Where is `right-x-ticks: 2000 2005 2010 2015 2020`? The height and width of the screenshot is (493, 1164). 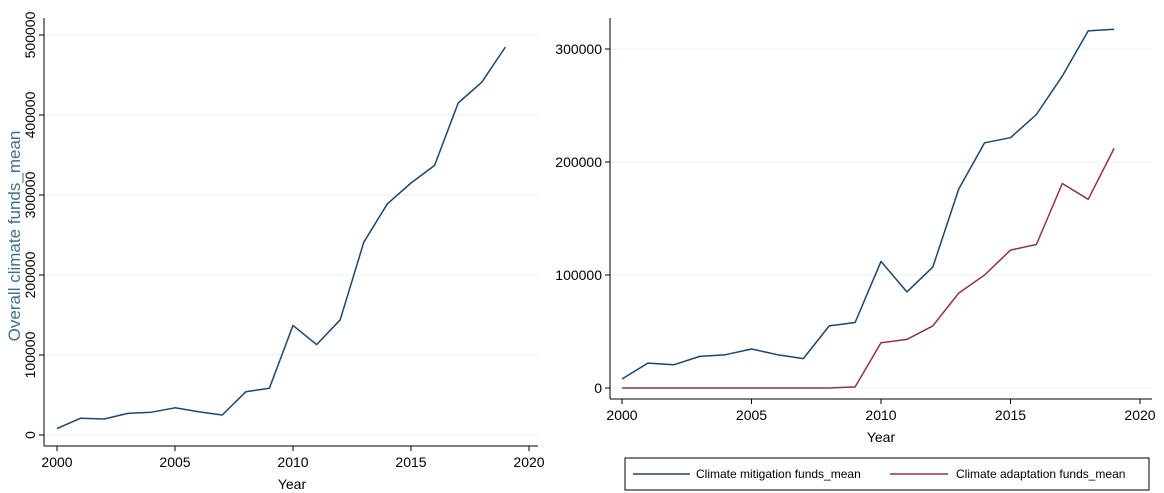 right-x-ticks: 2000 2005 2010 2015 2020 is located at coordinates (881, 411).